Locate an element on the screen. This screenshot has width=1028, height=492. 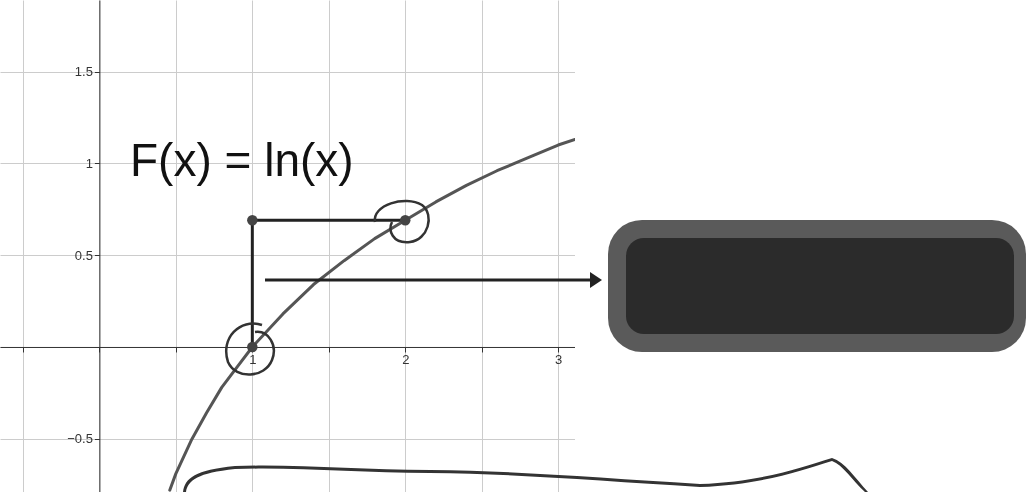
y-tick-label: 1.5 is located at coordinates (83, 72).